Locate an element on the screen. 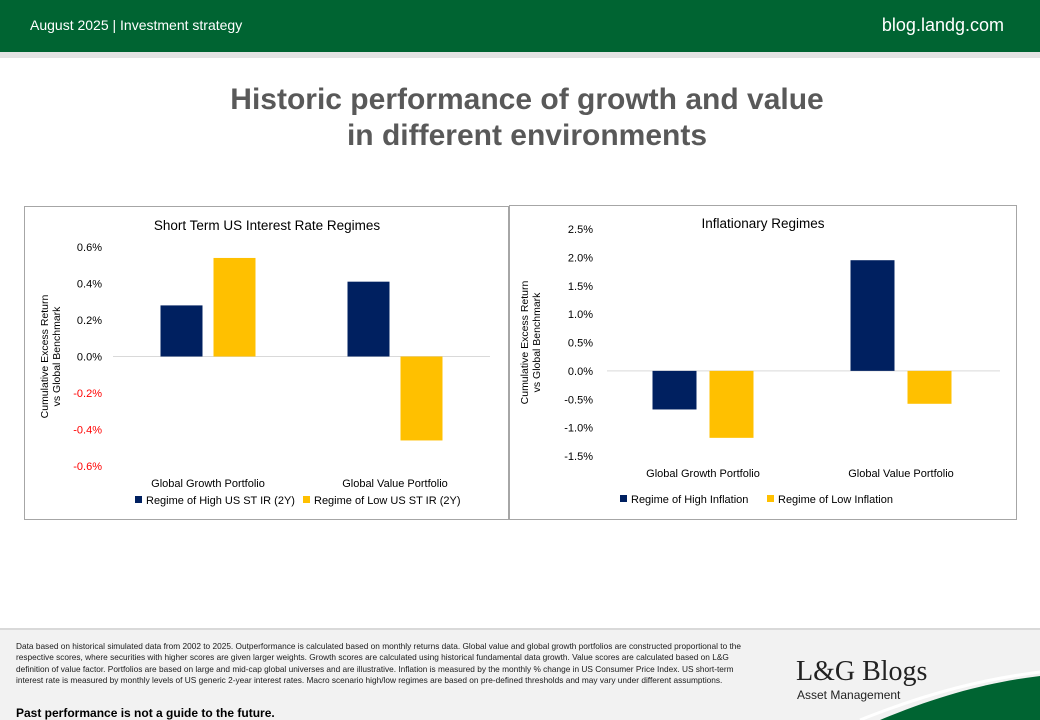 The width and height of the screenshot is (1040, 720). y-tick-label: 2.0% is located at coordinates (580, 258).